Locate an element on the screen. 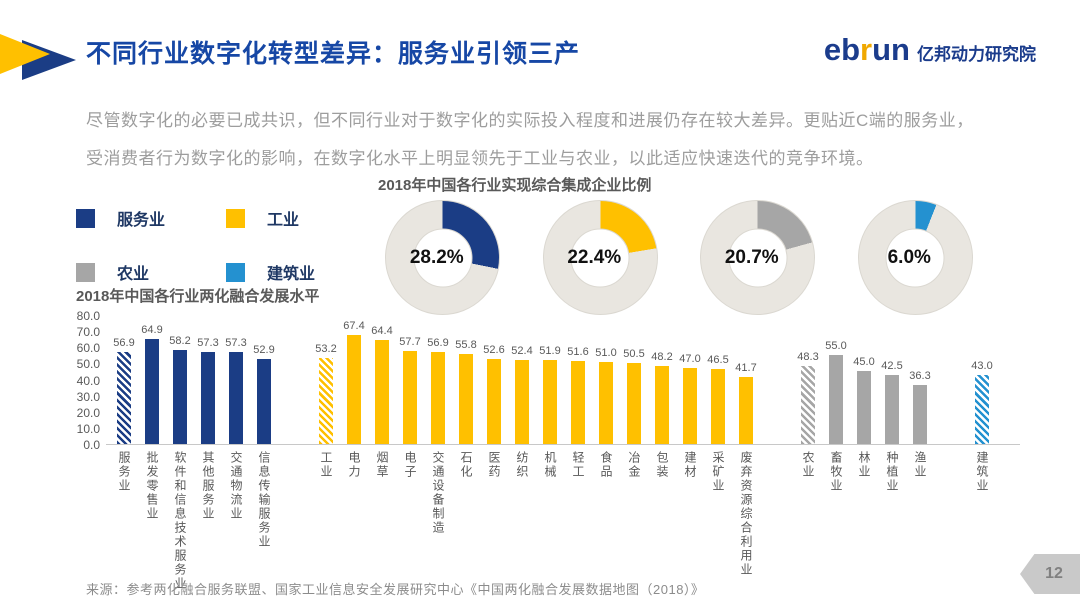 This screenshot has width=1080, height=608. bar-value-label: 56.9 is located at coordinates (438, 343).